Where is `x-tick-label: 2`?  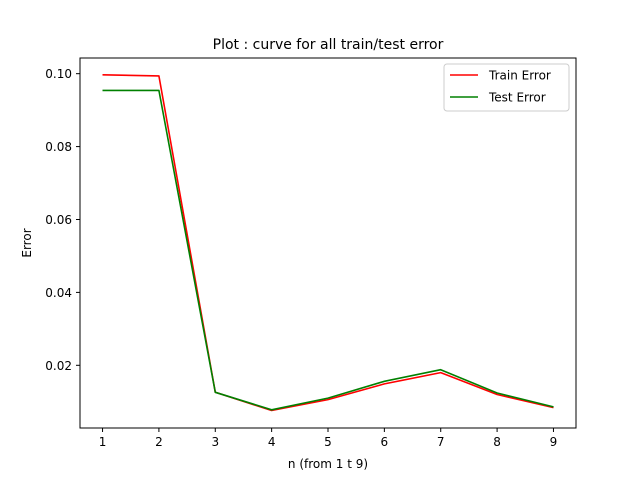 x-tick-label: 2 is located at coordinates (159, 442).